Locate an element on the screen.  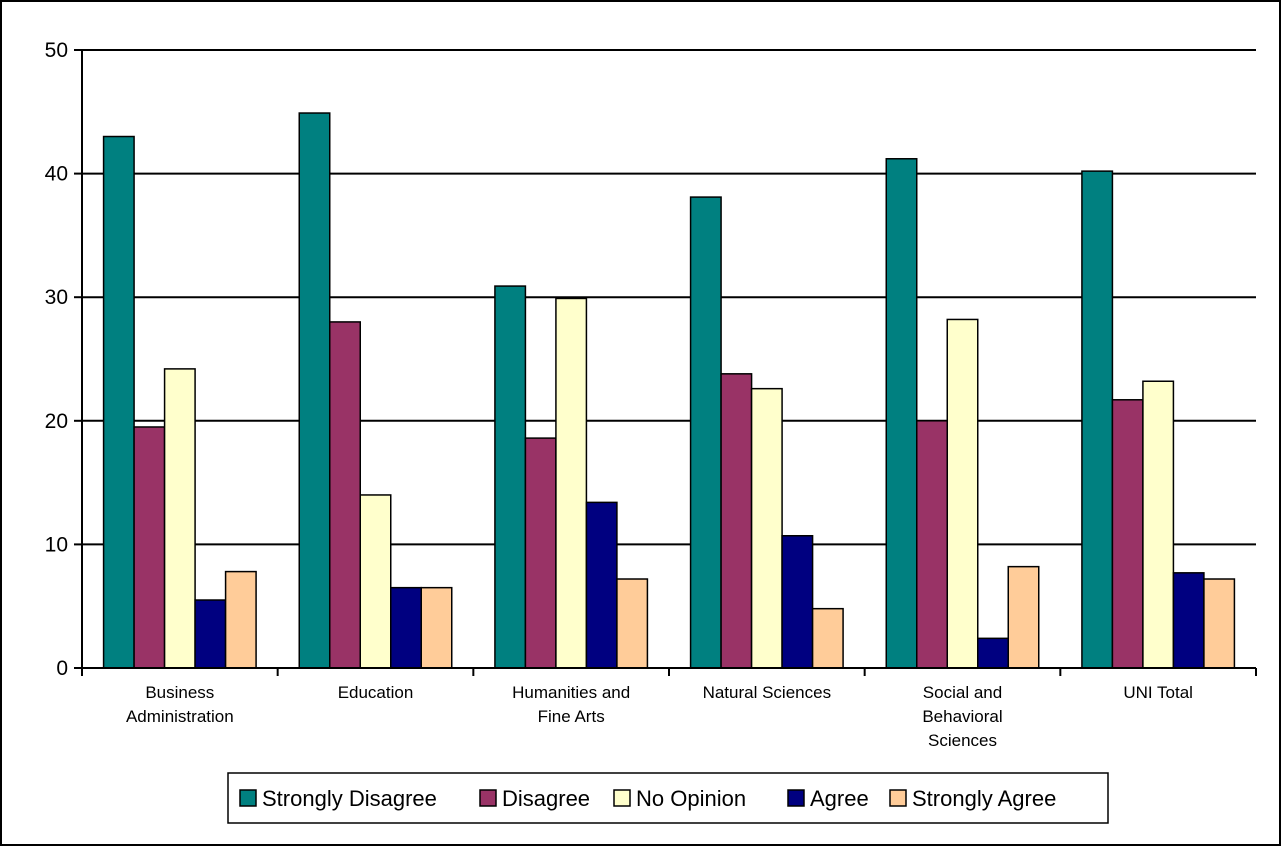
y-tick-label: 40 is located at coordinates (56, 174).